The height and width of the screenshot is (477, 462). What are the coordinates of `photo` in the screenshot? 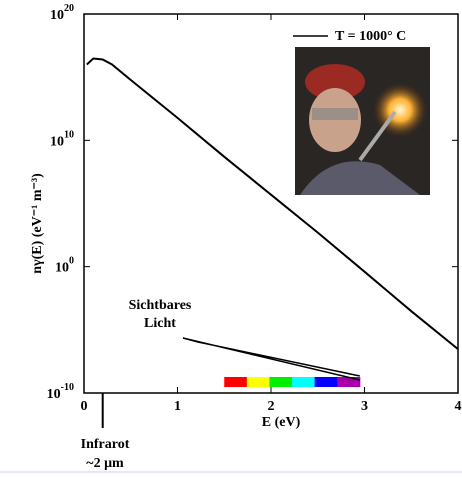 It's located at (362, 121).